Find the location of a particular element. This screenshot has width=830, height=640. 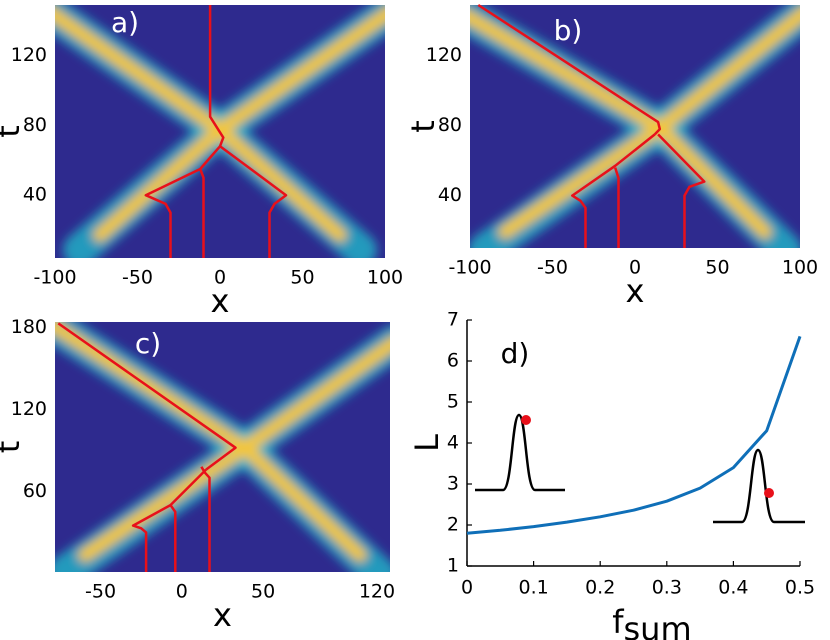

x-tick-label: 120 is located at coordinates (377, 592).